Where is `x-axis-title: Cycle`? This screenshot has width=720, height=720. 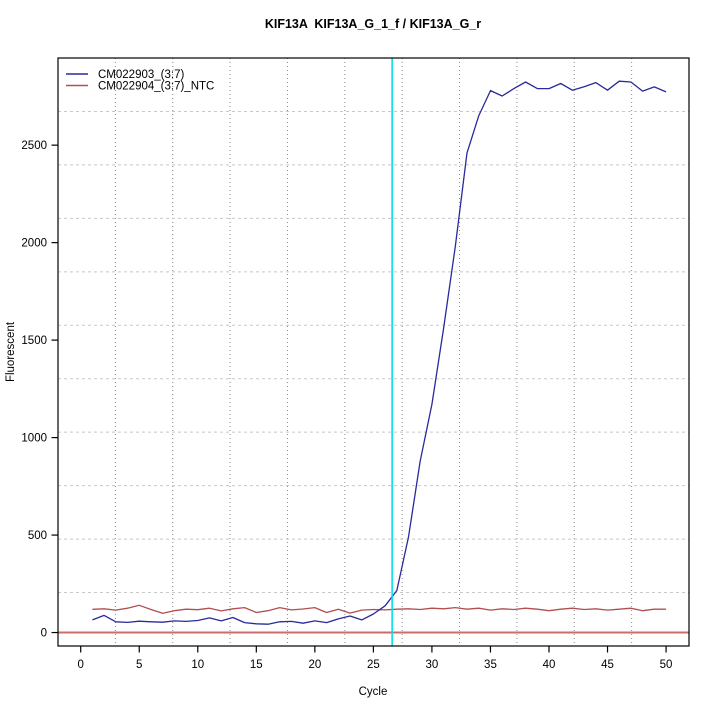 x-axis-title: Cycle is located at coordinates (373, 692).